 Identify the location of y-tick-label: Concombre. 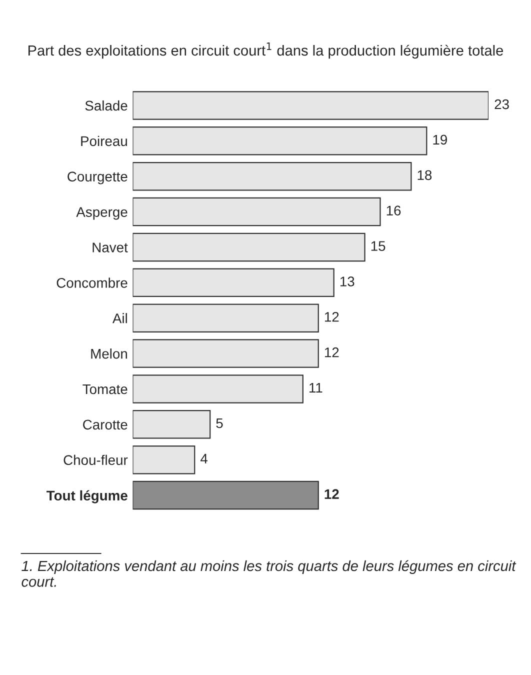
(92, 283).